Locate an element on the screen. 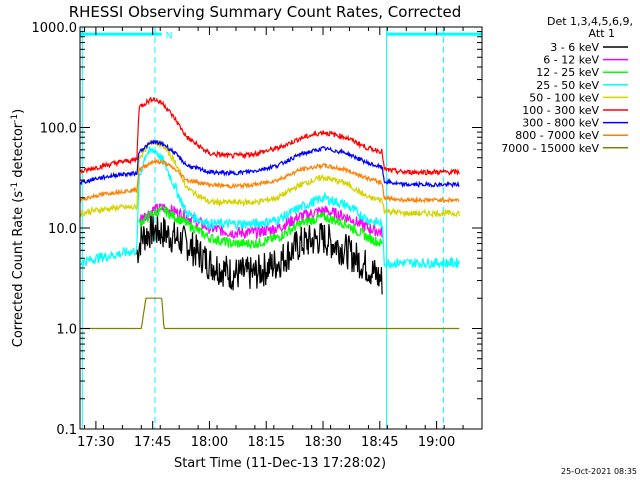 This screenshot has width=640, height=480. legend-label-1: 6 - 12 keV is located at coordinates (571, 60).